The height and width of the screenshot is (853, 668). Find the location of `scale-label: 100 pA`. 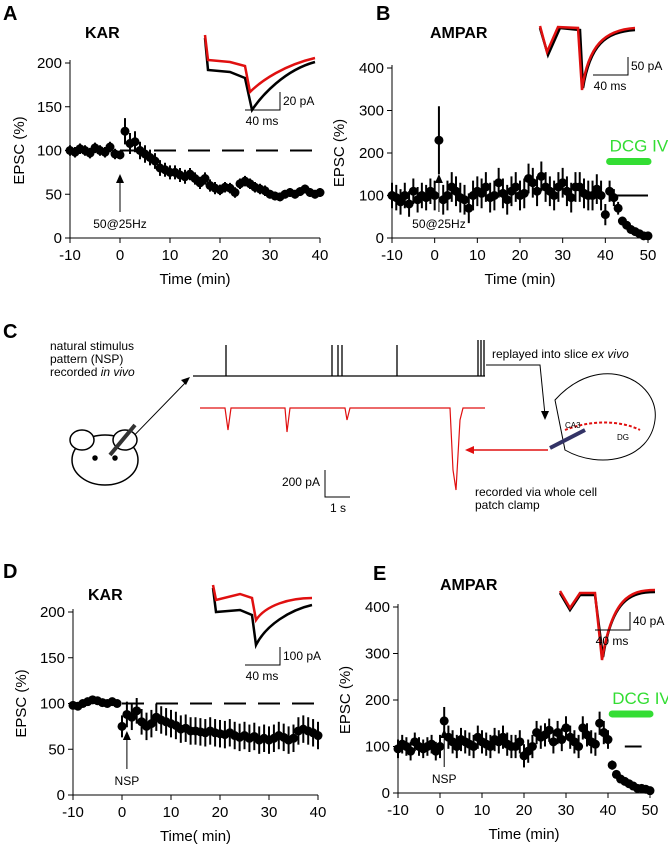

scale-label: 100 pA is located at coordinates (302, 656).